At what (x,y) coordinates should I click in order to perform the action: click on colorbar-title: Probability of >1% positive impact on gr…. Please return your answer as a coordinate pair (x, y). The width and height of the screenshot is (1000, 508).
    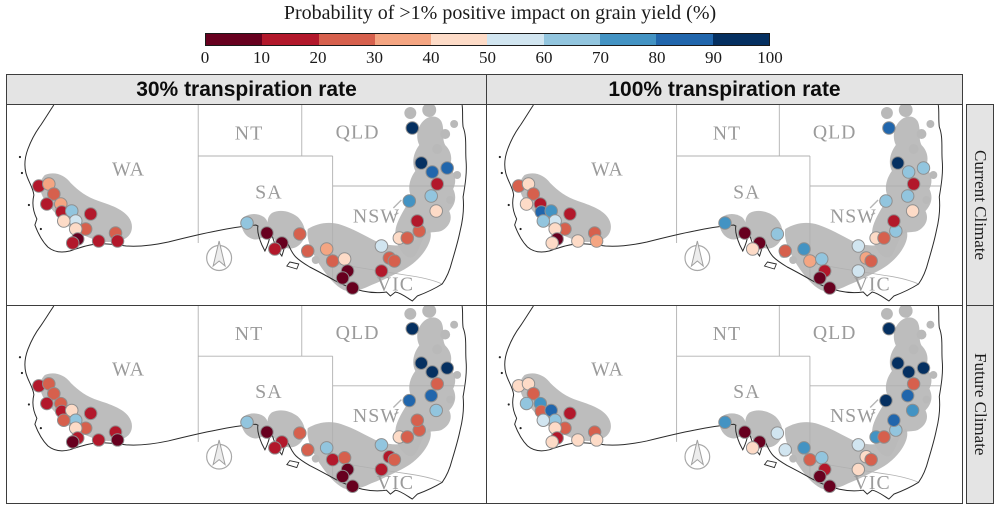
    Looking at the image, I should click on (500, 13).